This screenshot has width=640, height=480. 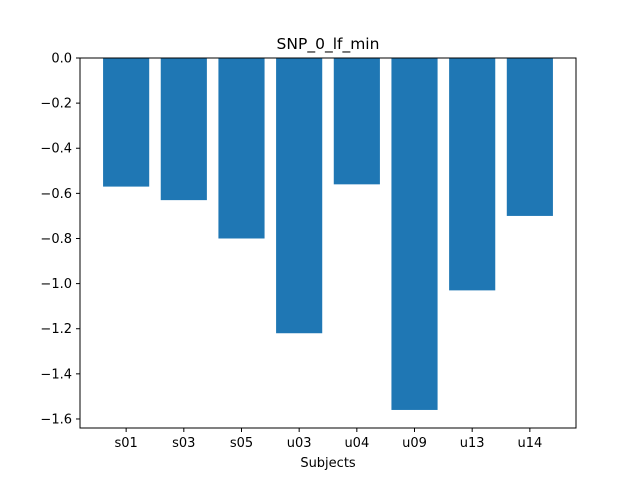 What do you see at coordinates (356, 443) in the screenshot?
I see `x-tick-label: u04` at bounding box center [356, 443].